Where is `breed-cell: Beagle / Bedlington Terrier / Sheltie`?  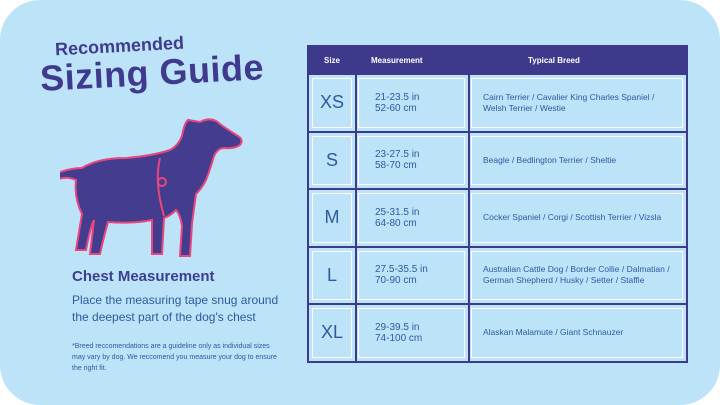
breed-cell: Beagle / Bedlington Terrier / Sheltie is located at coordinates (577, 160).